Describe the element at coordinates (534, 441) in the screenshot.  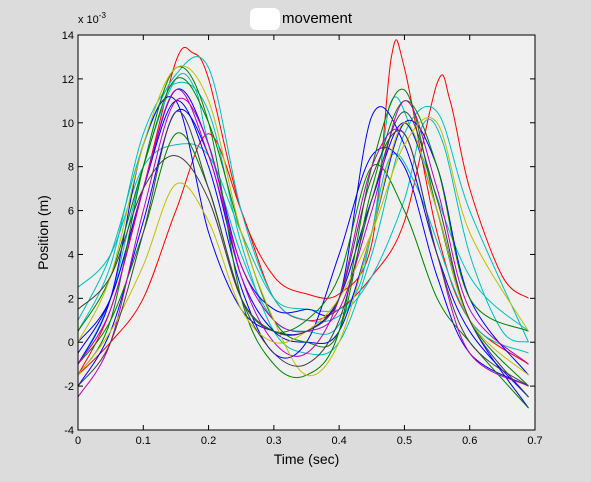
I see `x-tick-label: 0.7` at that location.